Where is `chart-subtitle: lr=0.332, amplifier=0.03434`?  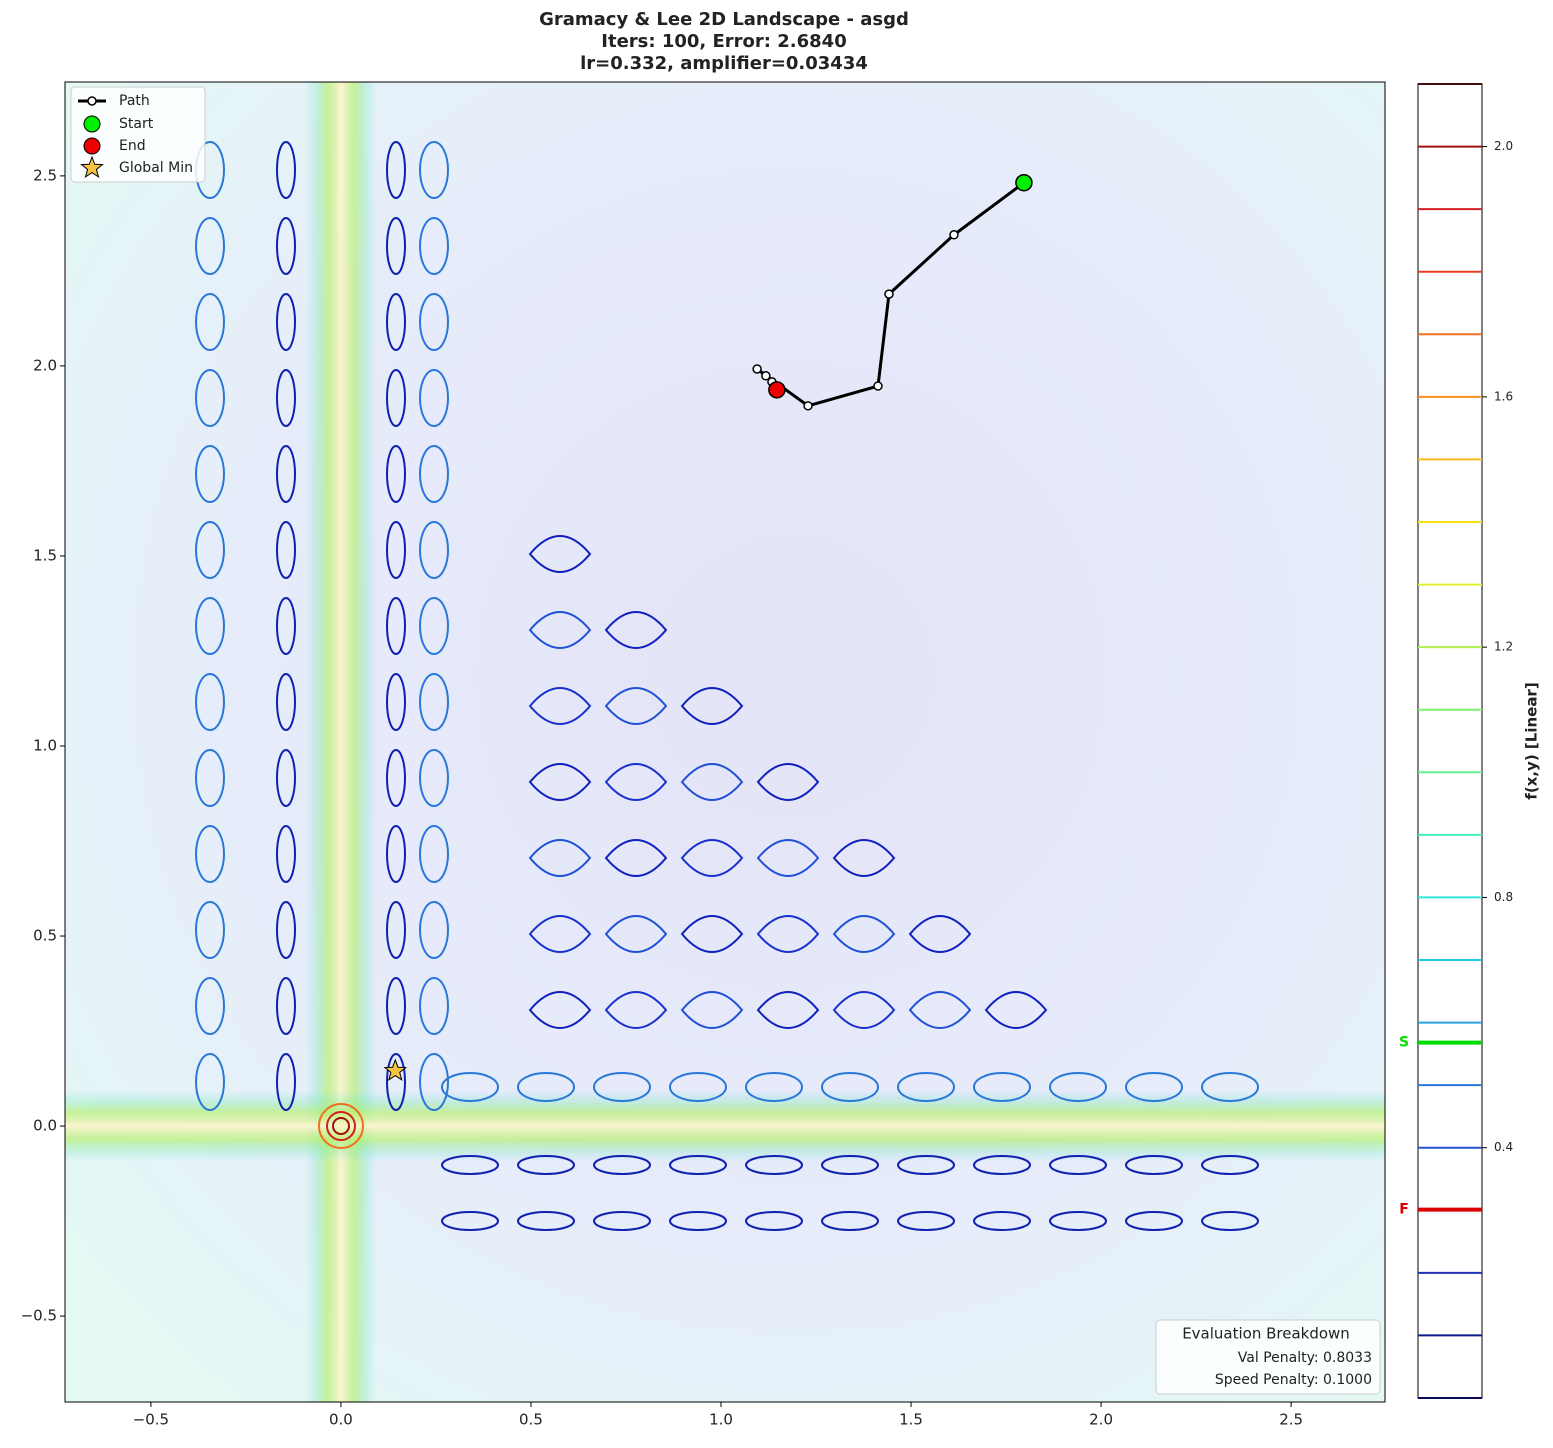 chart-subtitle: lr=0.332, amplifier=0.03434 is located at coordinates (724, 63).